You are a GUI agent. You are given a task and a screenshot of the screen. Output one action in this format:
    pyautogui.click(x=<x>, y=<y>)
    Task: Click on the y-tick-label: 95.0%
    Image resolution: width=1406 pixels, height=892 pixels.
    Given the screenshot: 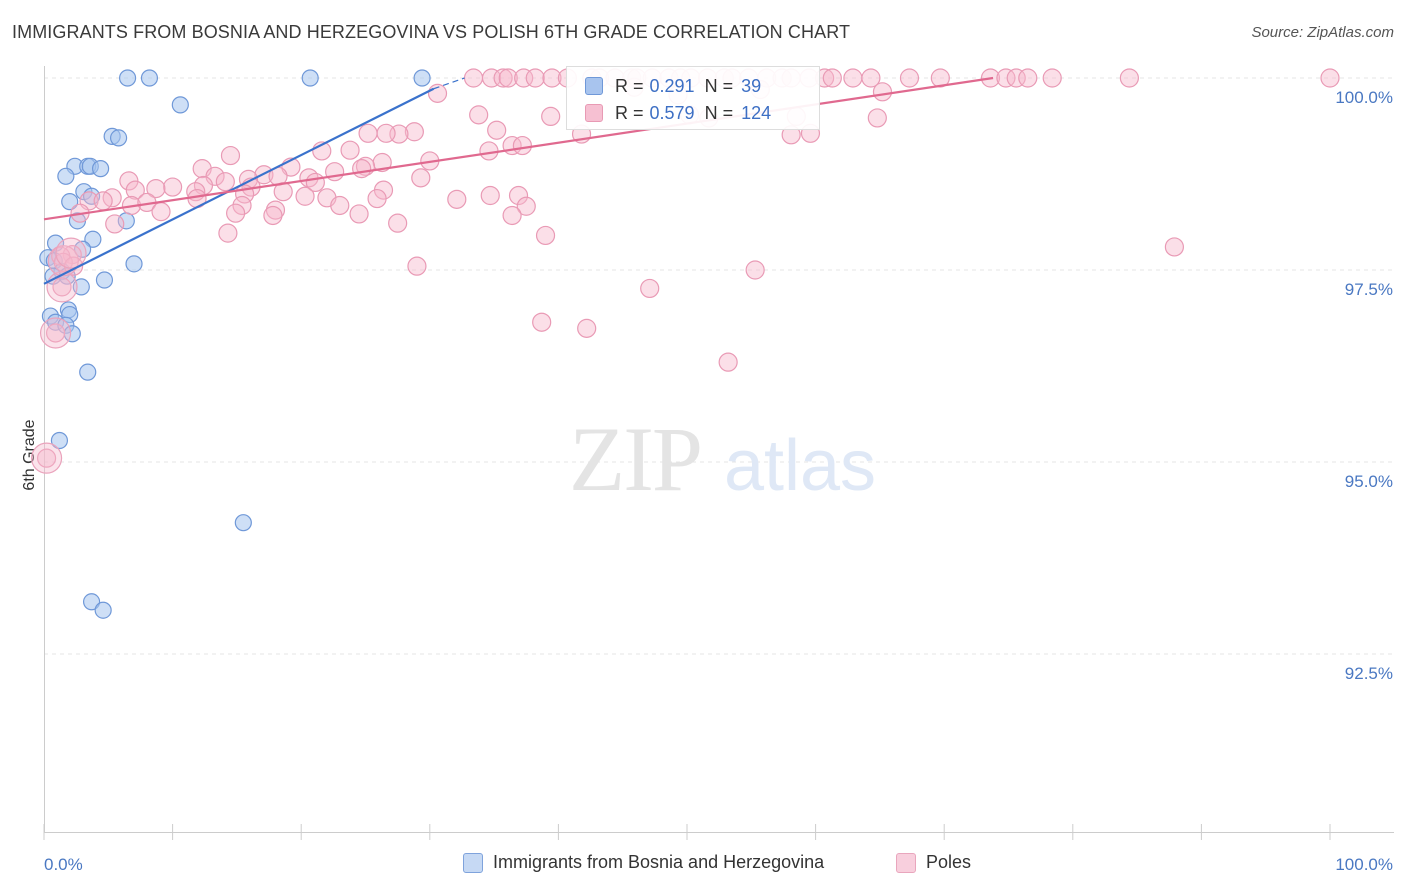 What is the action you would take?
    pyautogui.click(x=1369, y=481)
    